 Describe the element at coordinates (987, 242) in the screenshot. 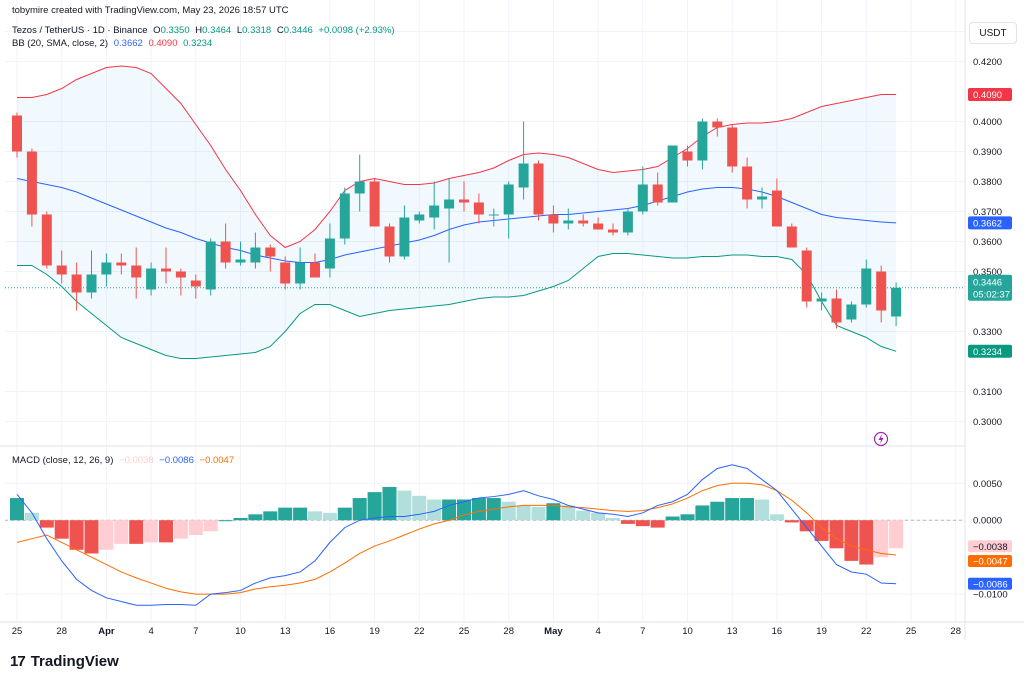

I see `price-tick-label: 0.3600` at that location.